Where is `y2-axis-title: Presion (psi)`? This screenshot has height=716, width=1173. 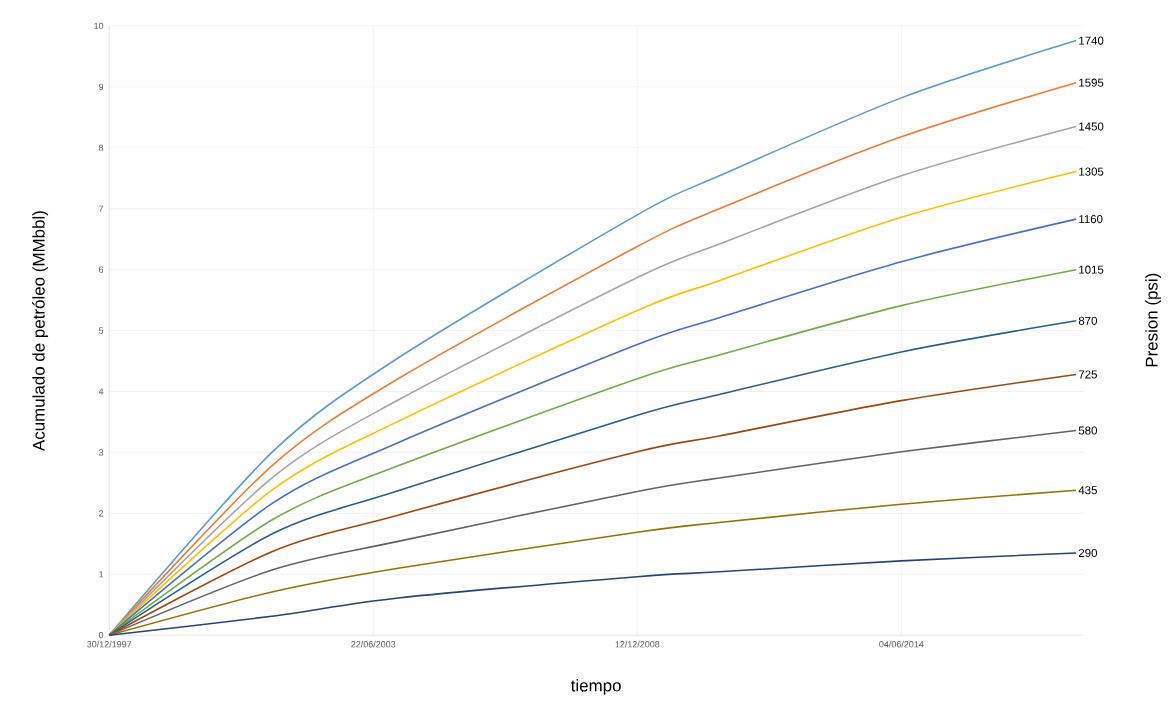
y2-axis-title: Presion (psi) is located at coordinates (1153, 320).